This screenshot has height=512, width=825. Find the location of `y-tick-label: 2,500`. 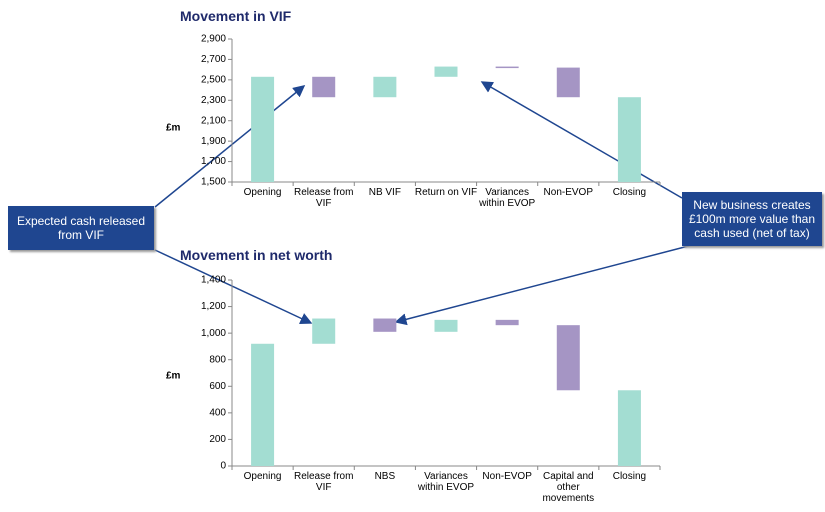

y-tick-label: 2,500 is located at coordinates (213, 79).